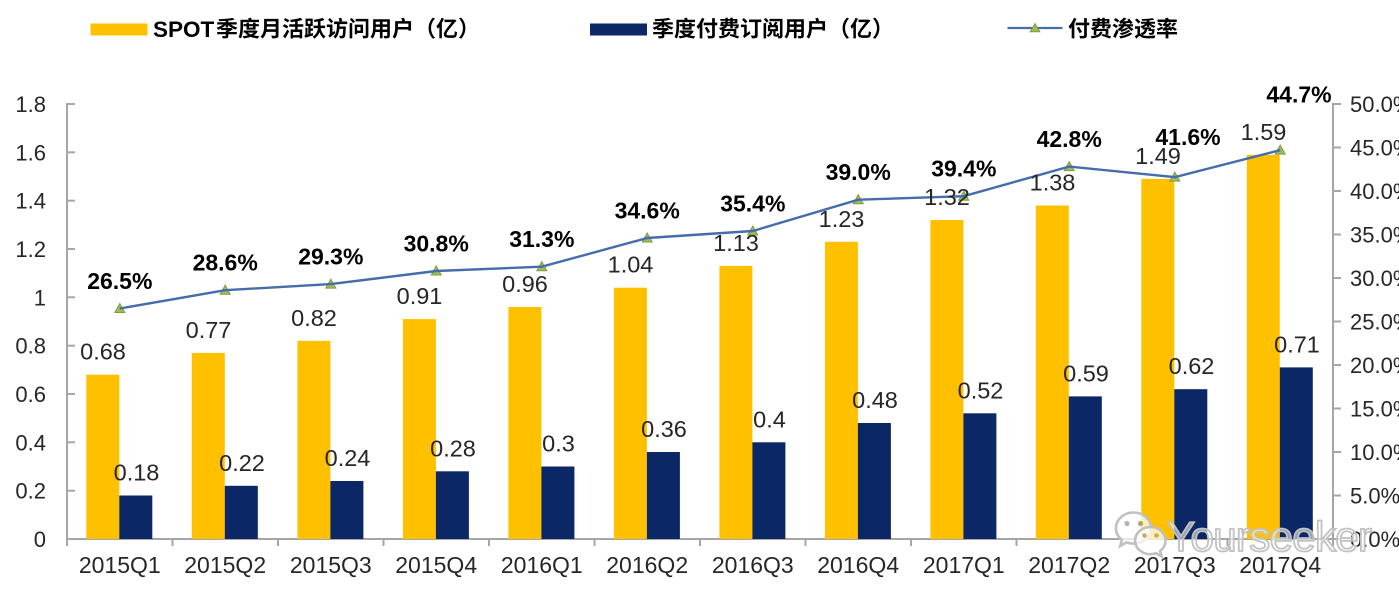 The image size is (1399, 596). What do you see at coordinates (1280, 565) in the screenshot?
I see `svg-text: 2017Q4` at bounding box center [1280, 565].